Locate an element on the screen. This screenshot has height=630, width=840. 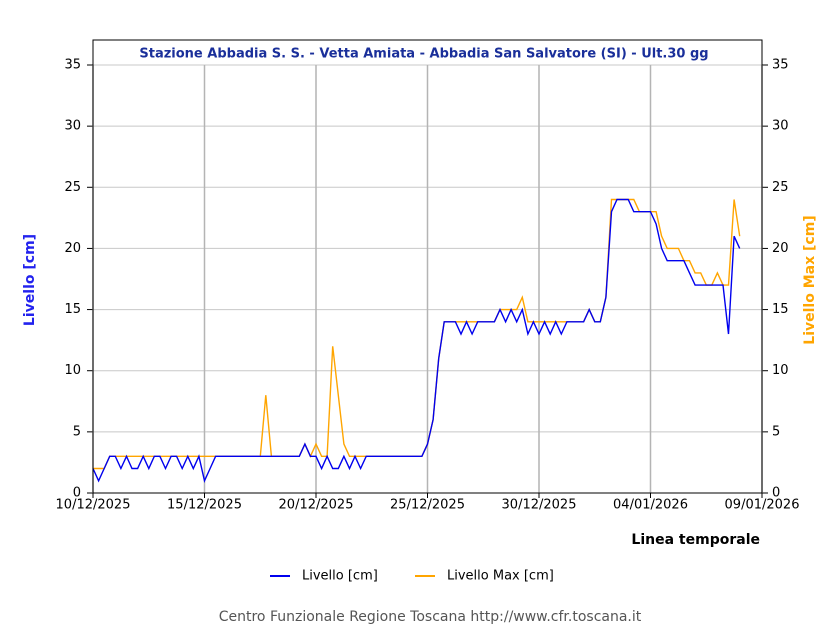
y2-tick-label: 25 is located at coordinates (780, 187).